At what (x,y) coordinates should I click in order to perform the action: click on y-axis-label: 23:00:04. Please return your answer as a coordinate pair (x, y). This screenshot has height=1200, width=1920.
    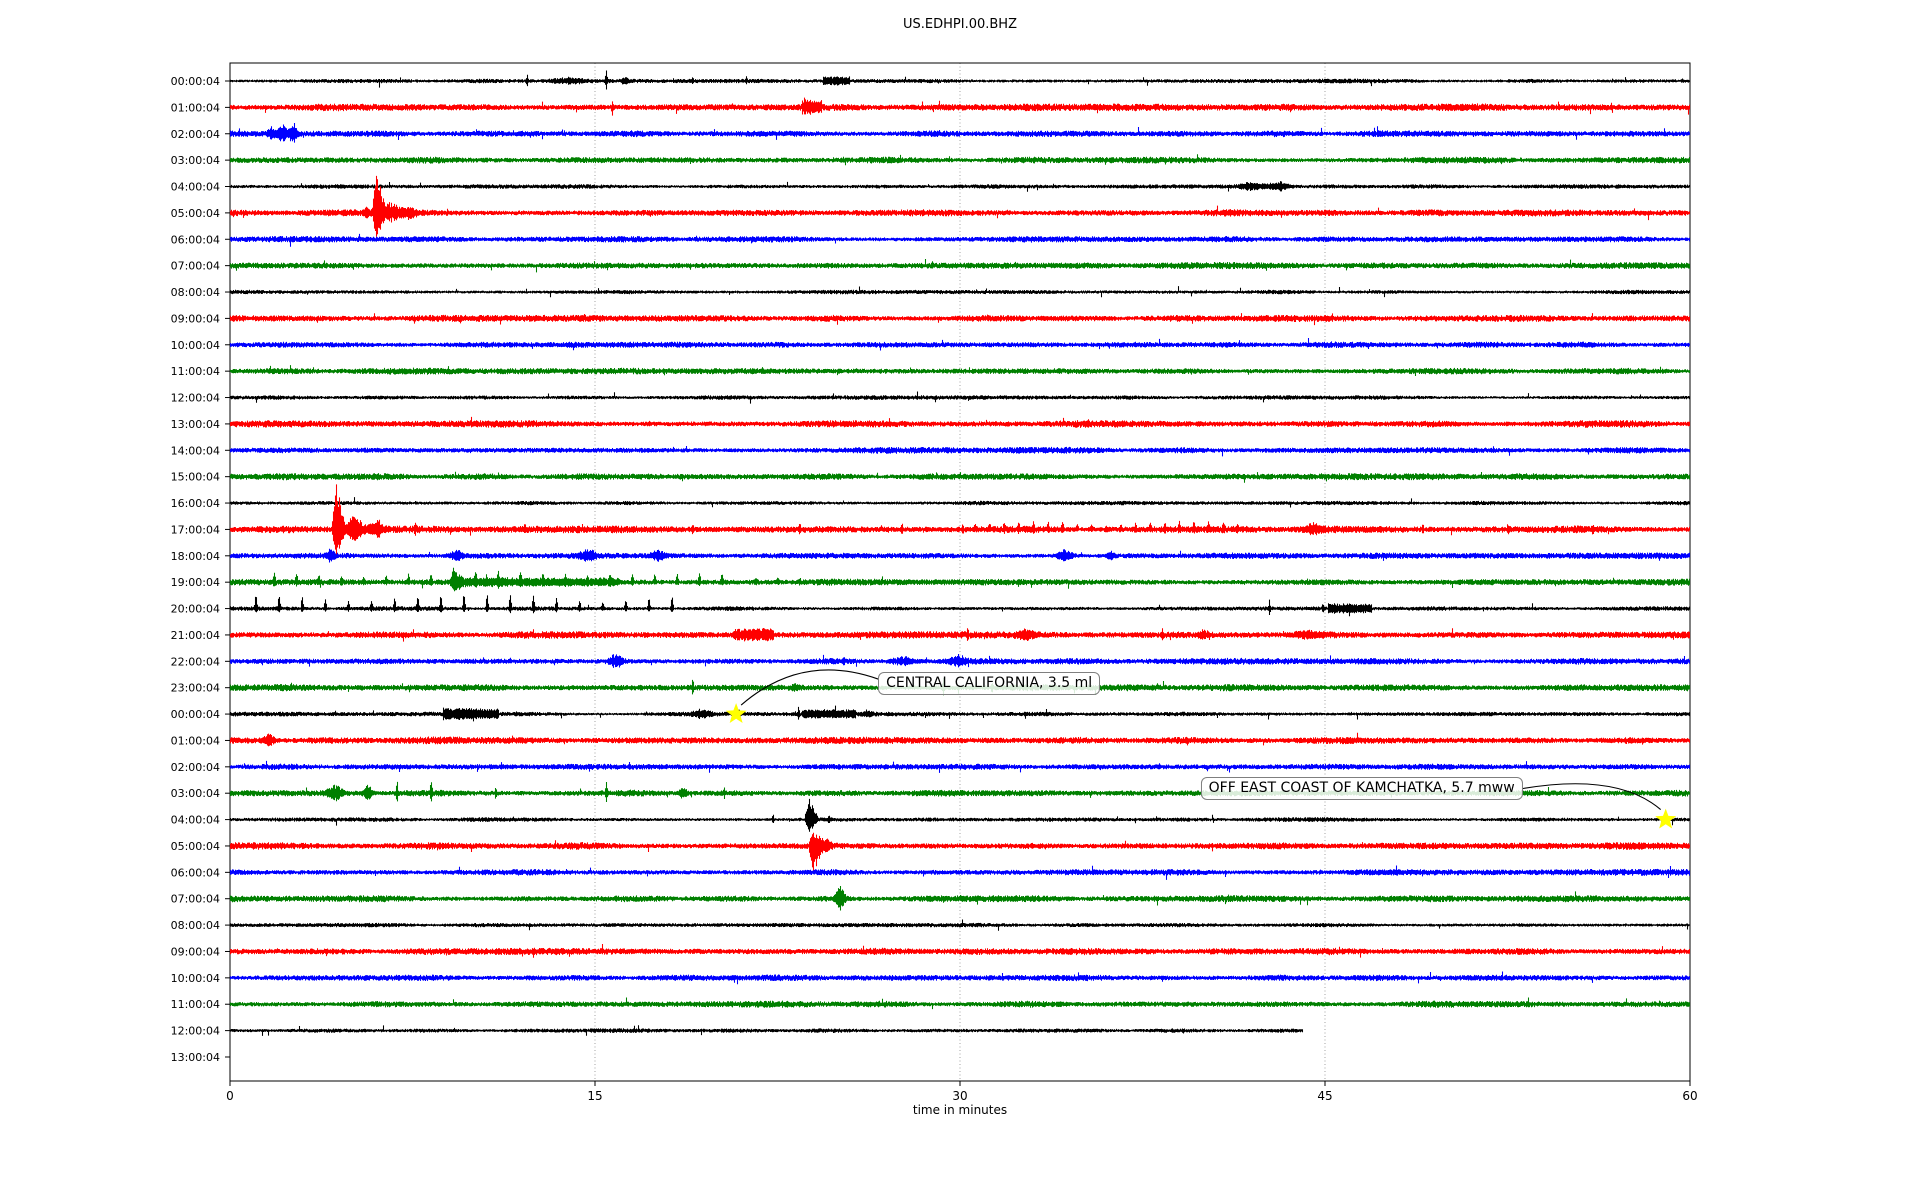
    Looking at the image, I should click on (195, 688).